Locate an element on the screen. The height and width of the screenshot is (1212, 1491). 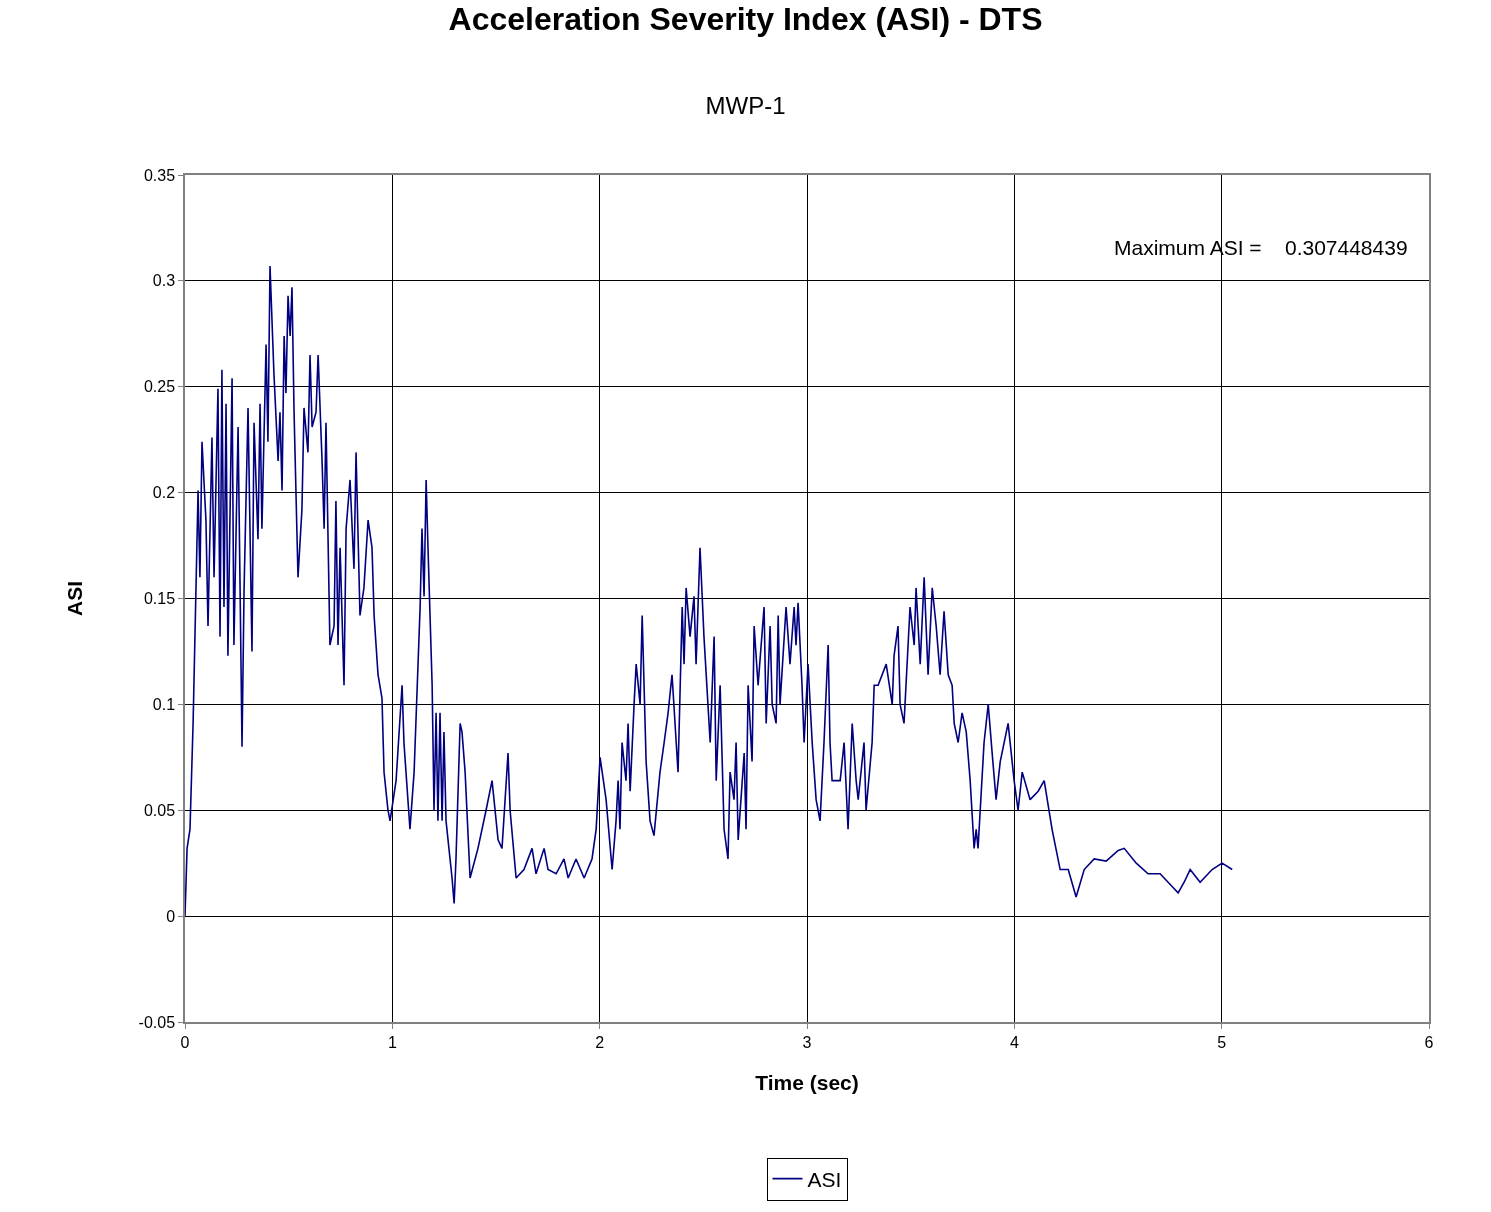
x-tick-label: 3 is located at coordinates (807, 1042).